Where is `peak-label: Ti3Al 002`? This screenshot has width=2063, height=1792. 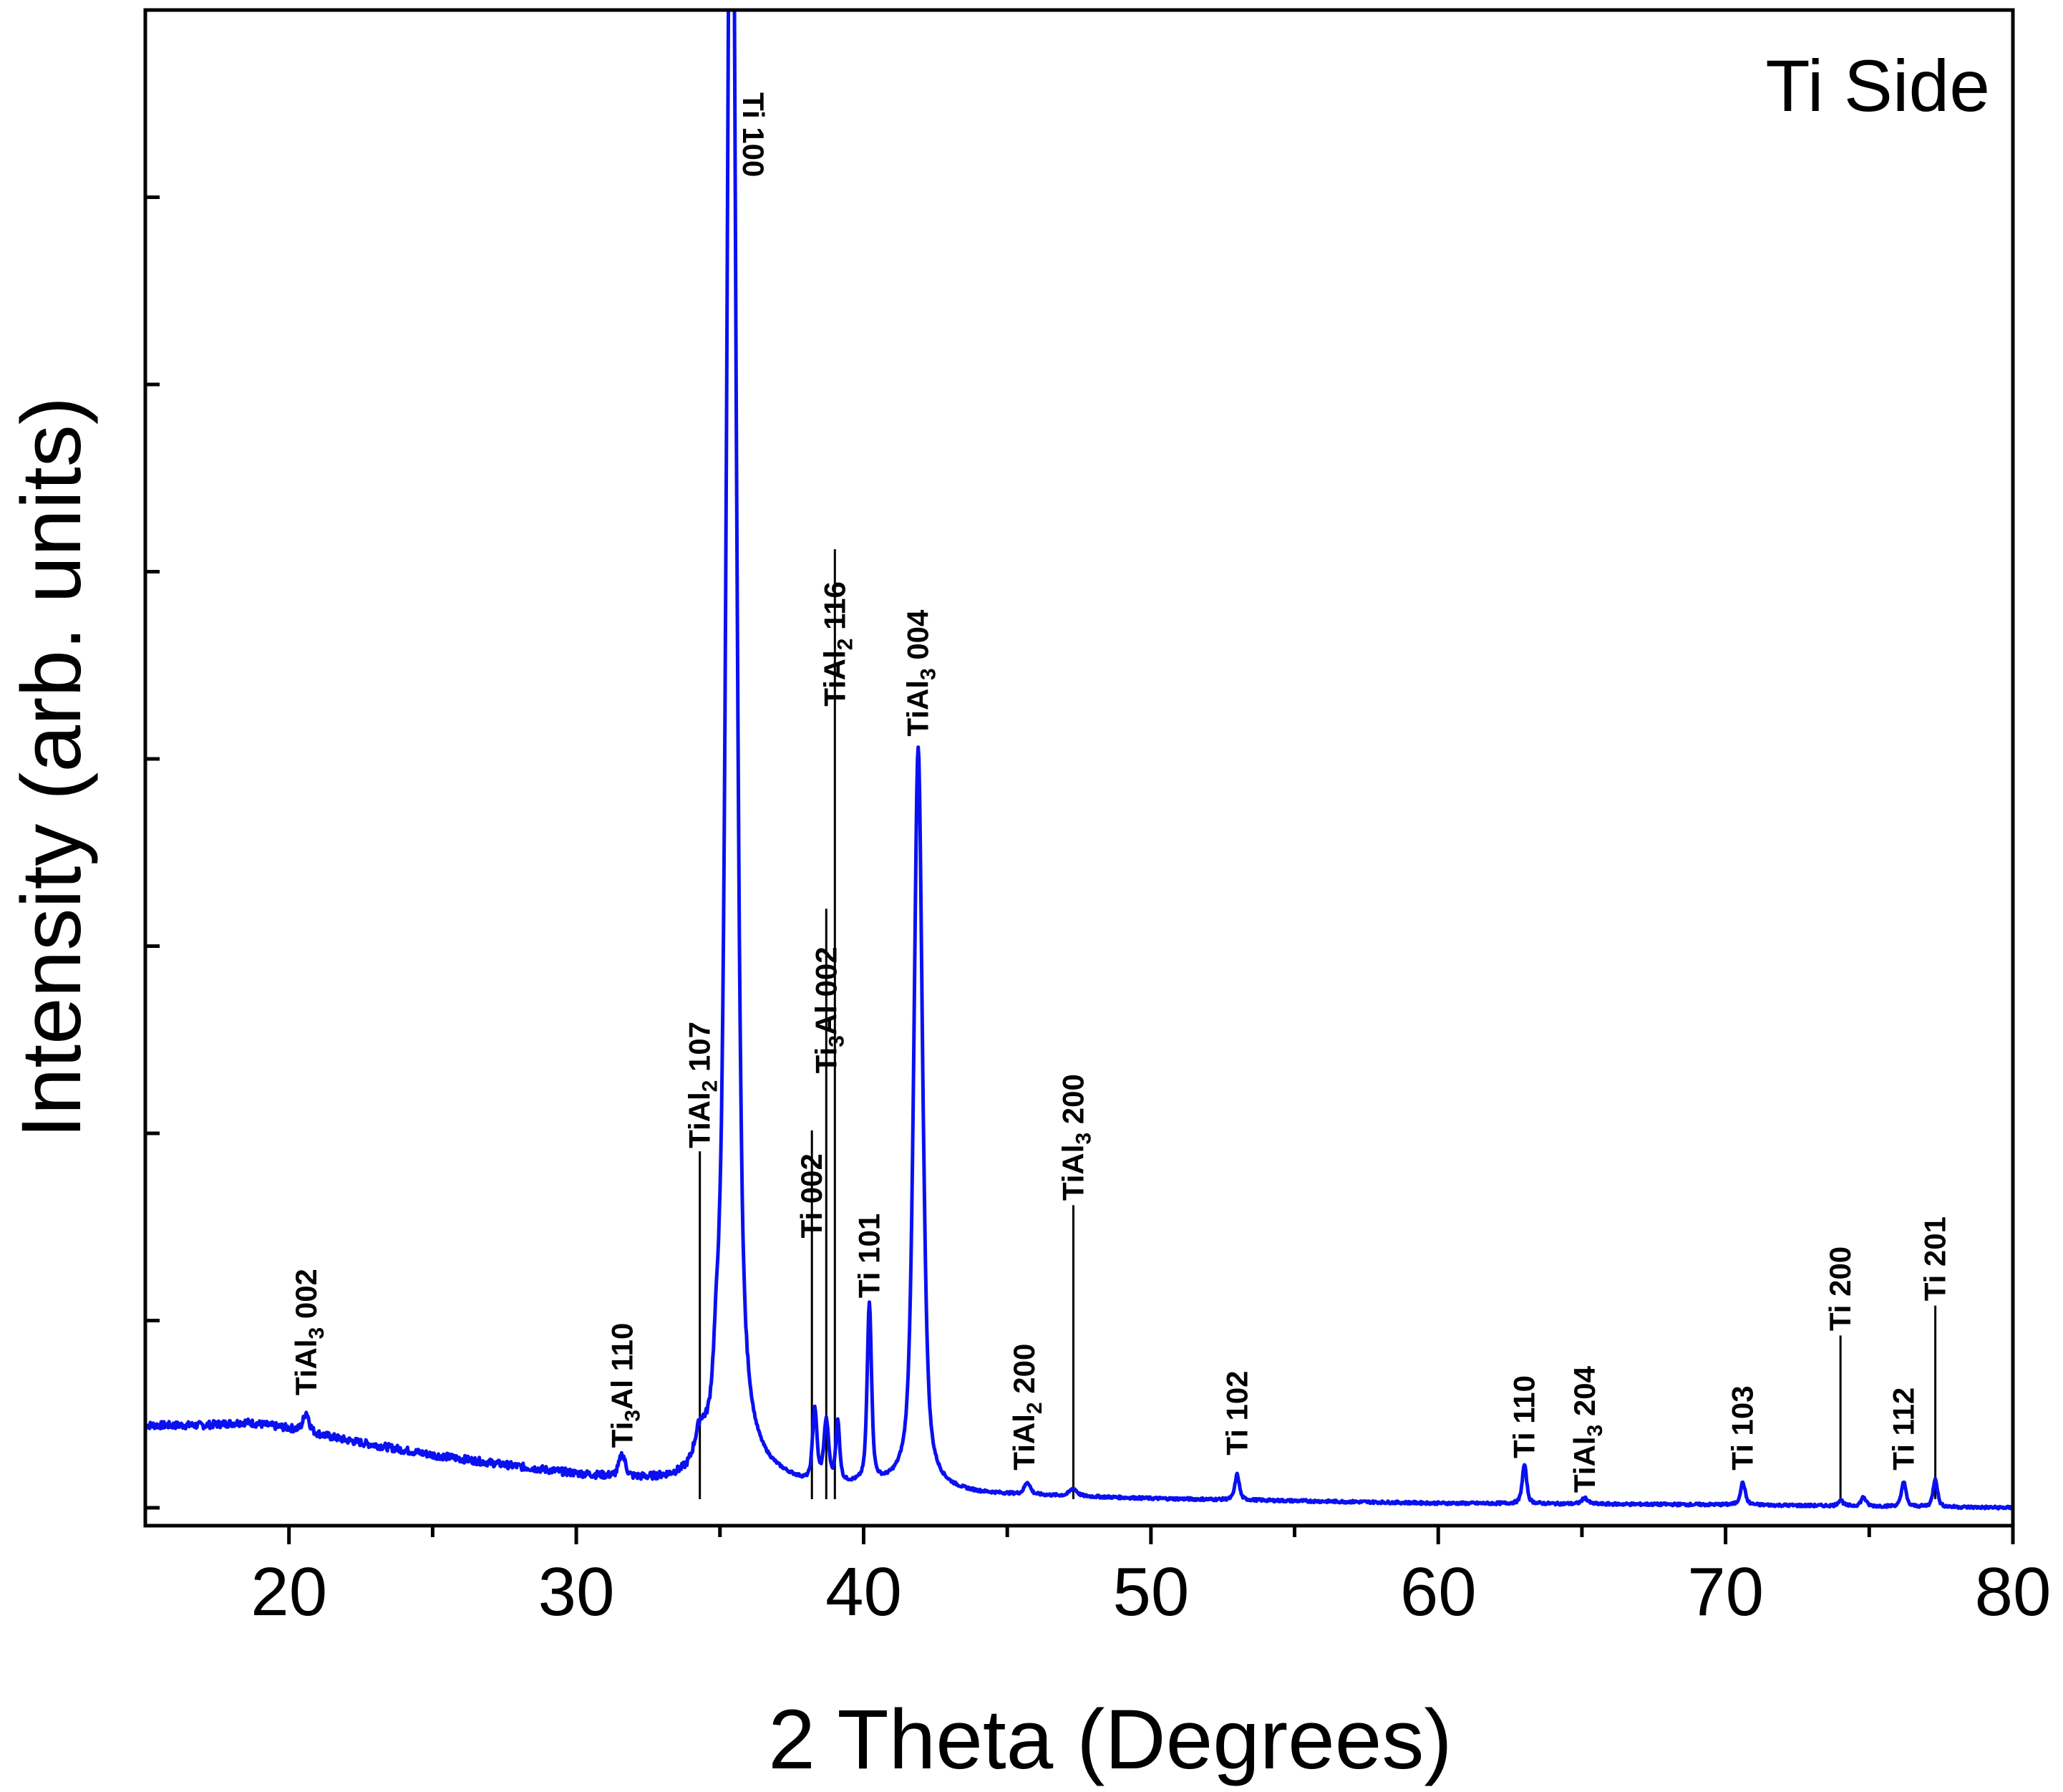
peak-label: Ti3Al 002 is located at coordinates (828, 1009).